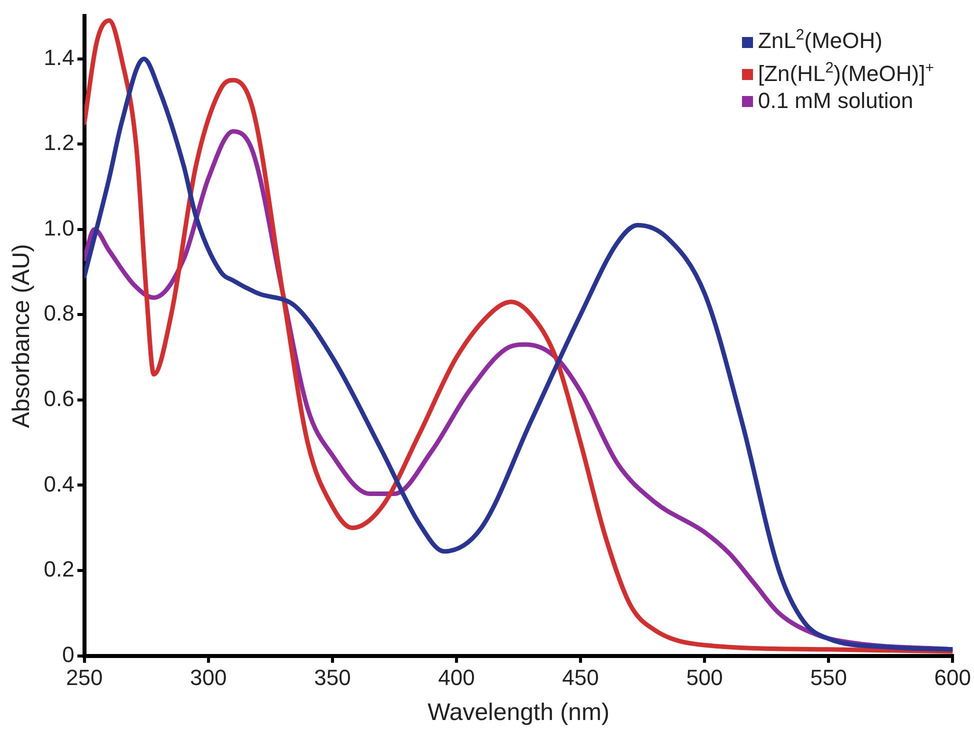  I want to click on x-tick-label: 350, so click(332, 677).